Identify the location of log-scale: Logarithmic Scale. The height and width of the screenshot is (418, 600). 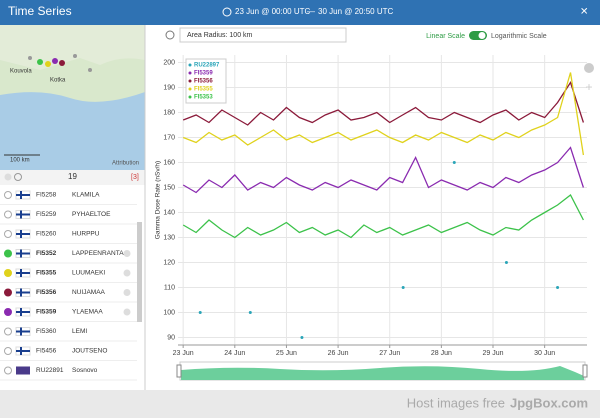
(519, 36).